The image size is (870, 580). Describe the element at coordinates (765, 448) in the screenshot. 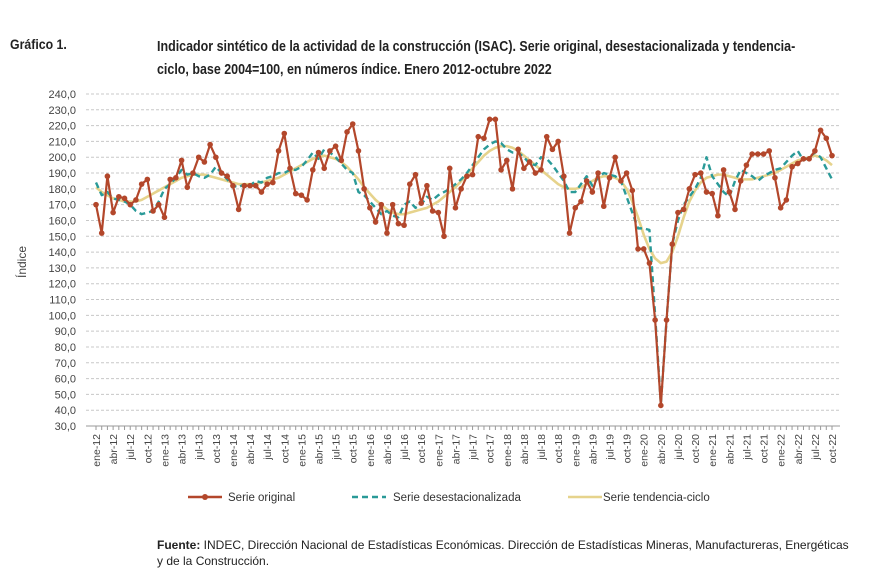

I see `x-tick-label: oct-21` at that location.